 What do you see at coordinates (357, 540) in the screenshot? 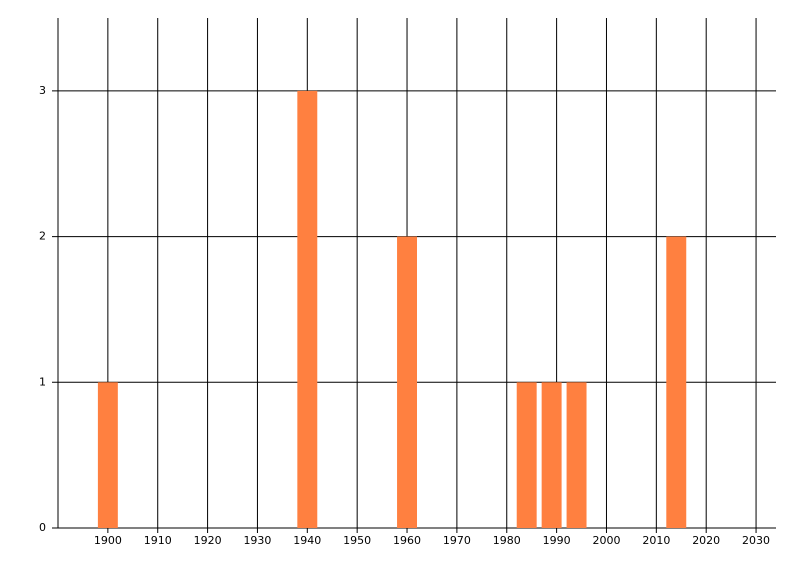
I see `x-tick-label: 1950` at bounding box center [357, 540].